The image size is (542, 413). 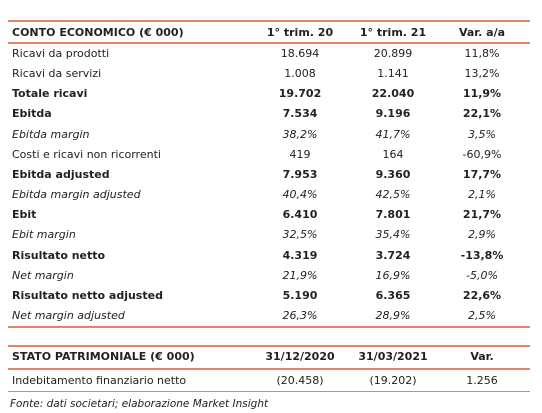 I want to click on cell: 3.724, so click(x=393, y=255).